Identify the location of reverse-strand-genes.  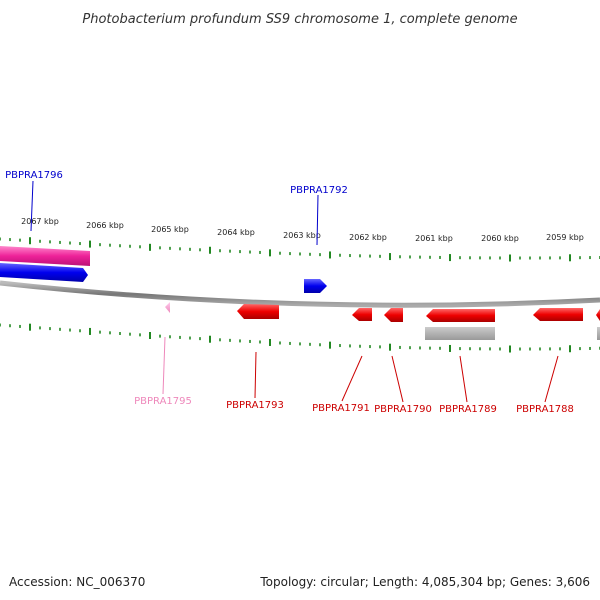
(382, 321).